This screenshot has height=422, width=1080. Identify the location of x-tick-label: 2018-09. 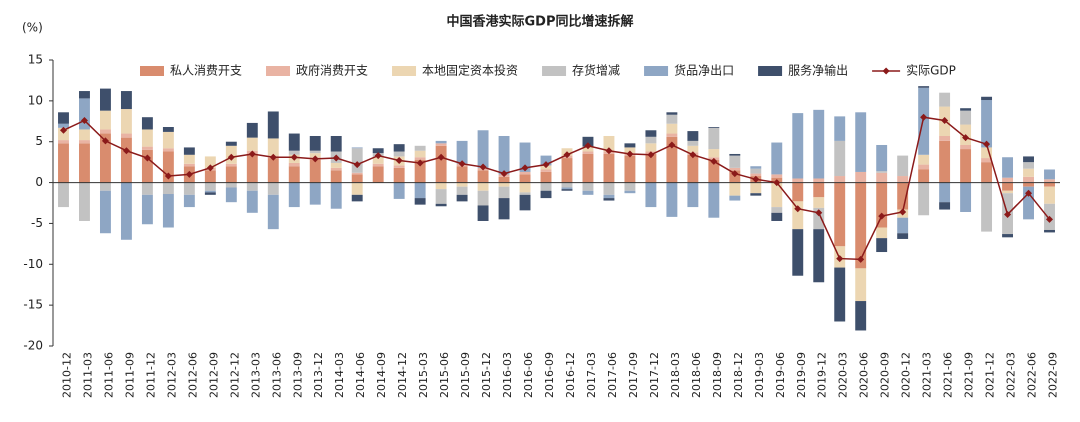
(717, 375).